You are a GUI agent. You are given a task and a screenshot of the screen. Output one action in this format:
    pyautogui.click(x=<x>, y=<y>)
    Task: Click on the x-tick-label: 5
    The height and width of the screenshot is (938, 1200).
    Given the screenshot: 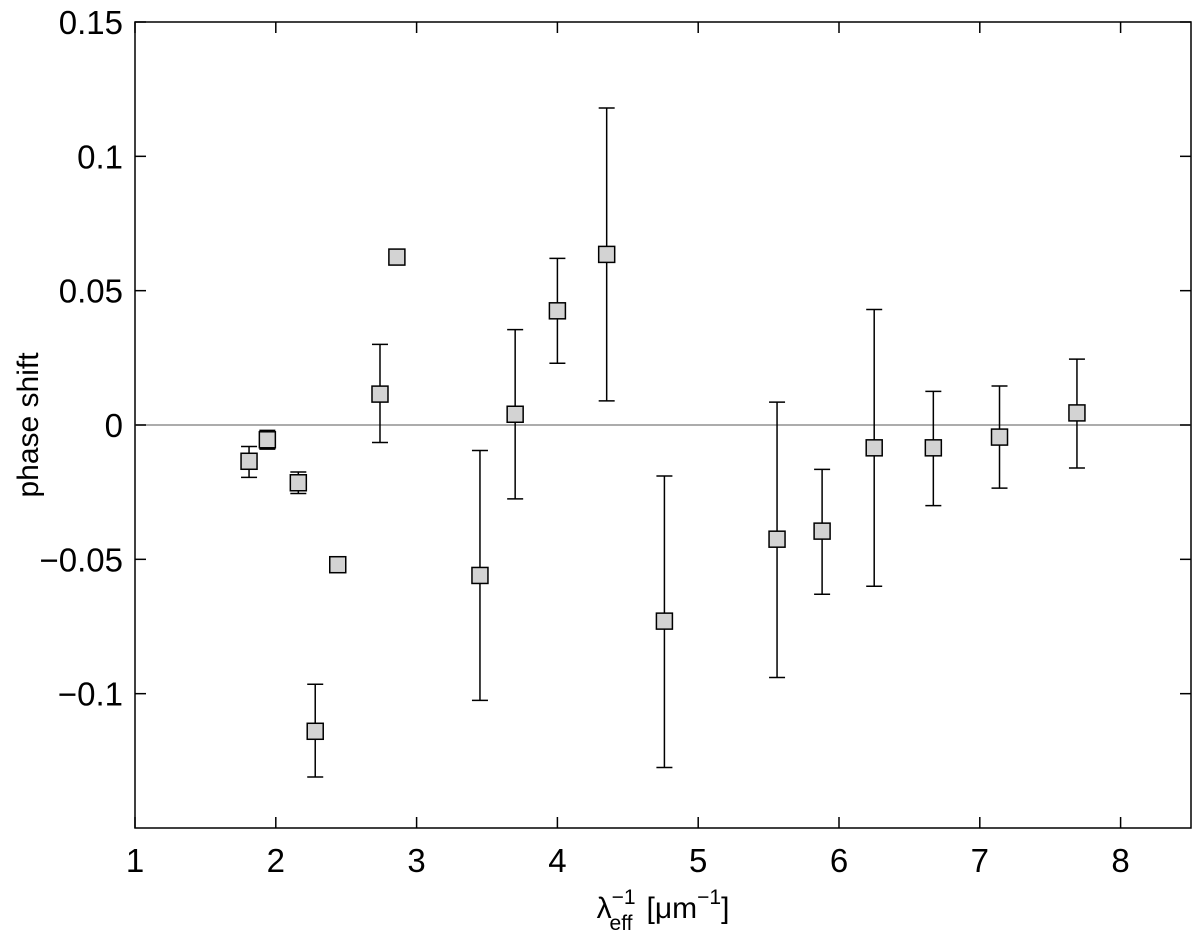 What is the action you would take?
    pyautogui.click(x=698, y=860)
    